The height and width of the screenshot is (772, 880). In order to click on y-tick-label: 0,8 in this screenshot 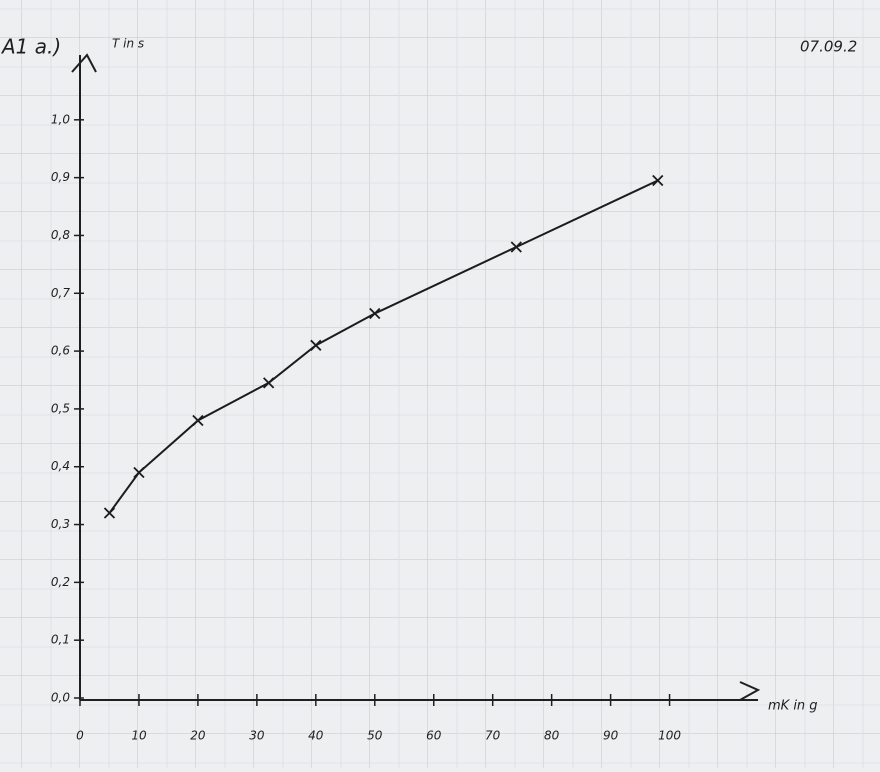, I will do `click(60, 235)`.